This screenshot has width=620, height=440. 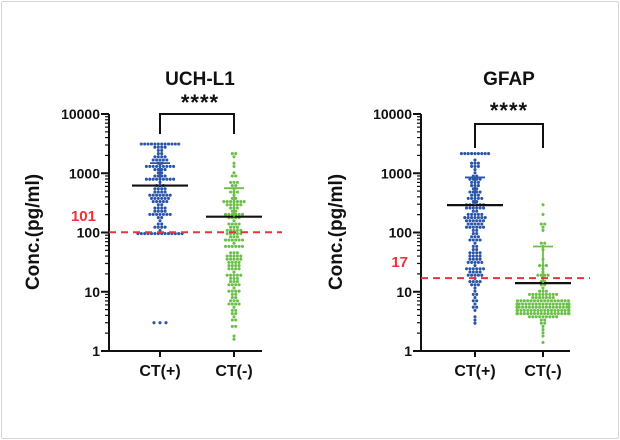 I want to click on y-tick-label: 100, so click(x=401, y=233).